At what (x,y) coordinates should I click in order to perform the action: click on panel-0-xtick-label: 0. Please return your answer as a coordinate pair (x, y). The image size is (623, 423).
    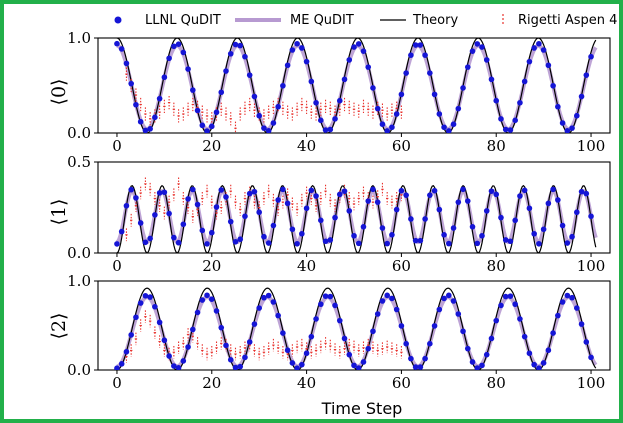
    Looking at the image, I should click on (117, 146).